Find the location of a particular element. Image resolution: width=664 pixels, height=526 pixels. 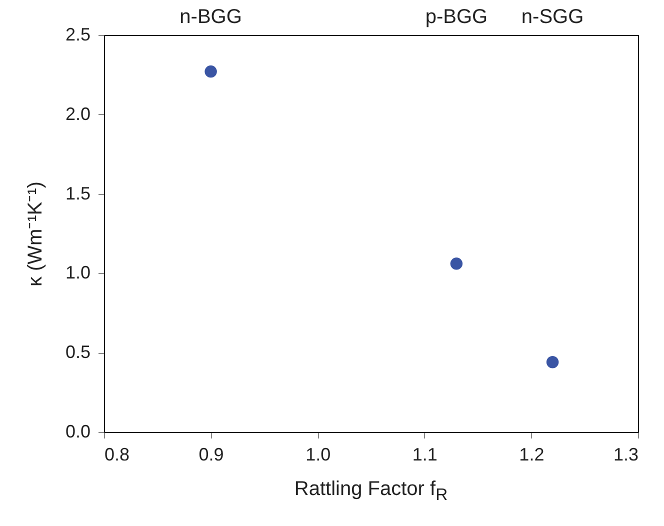

x-tick-label: 0.8 is located at coordinates (117, 454).